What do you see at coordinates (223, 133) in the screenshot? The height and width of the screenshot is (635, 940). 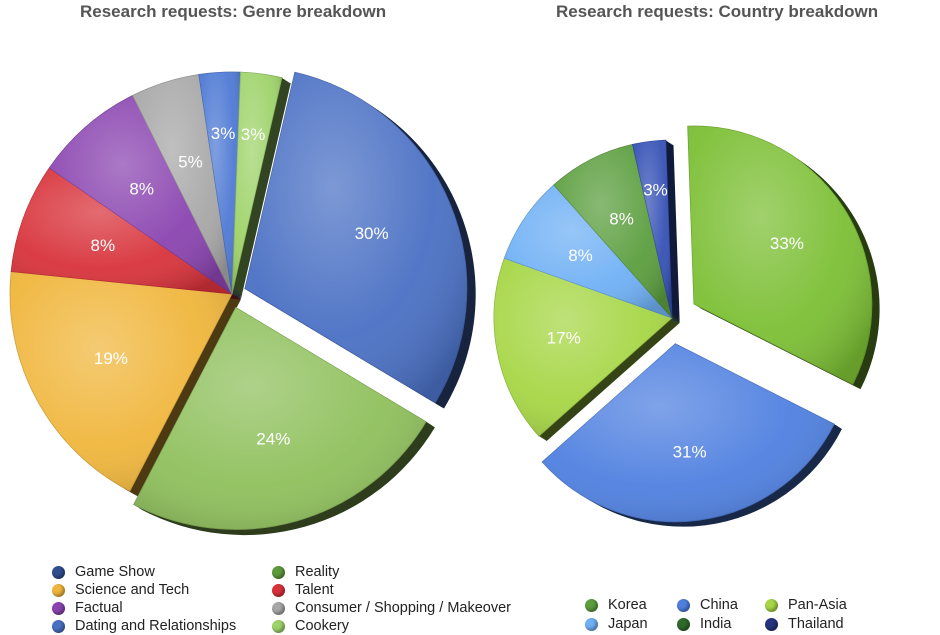 I see `genre-label-game-show: 3%` at bounding box center [223, 133].